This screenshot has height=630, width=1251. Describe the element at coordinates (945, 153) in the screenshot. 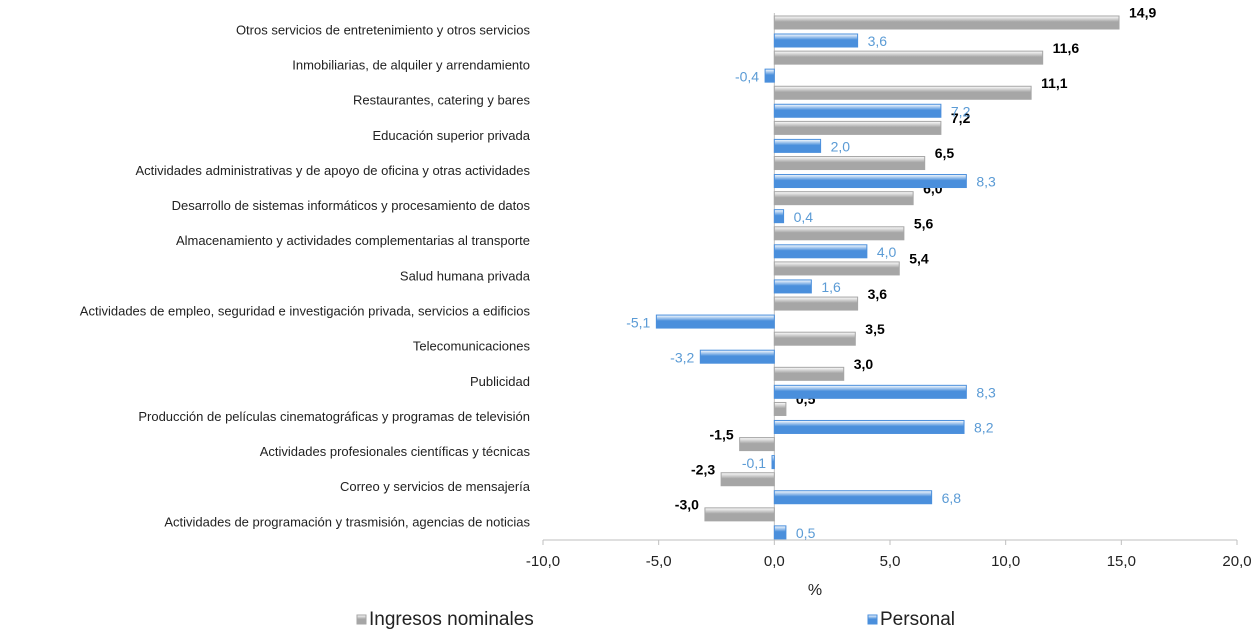

I see `data-label: 6,5` at that location.